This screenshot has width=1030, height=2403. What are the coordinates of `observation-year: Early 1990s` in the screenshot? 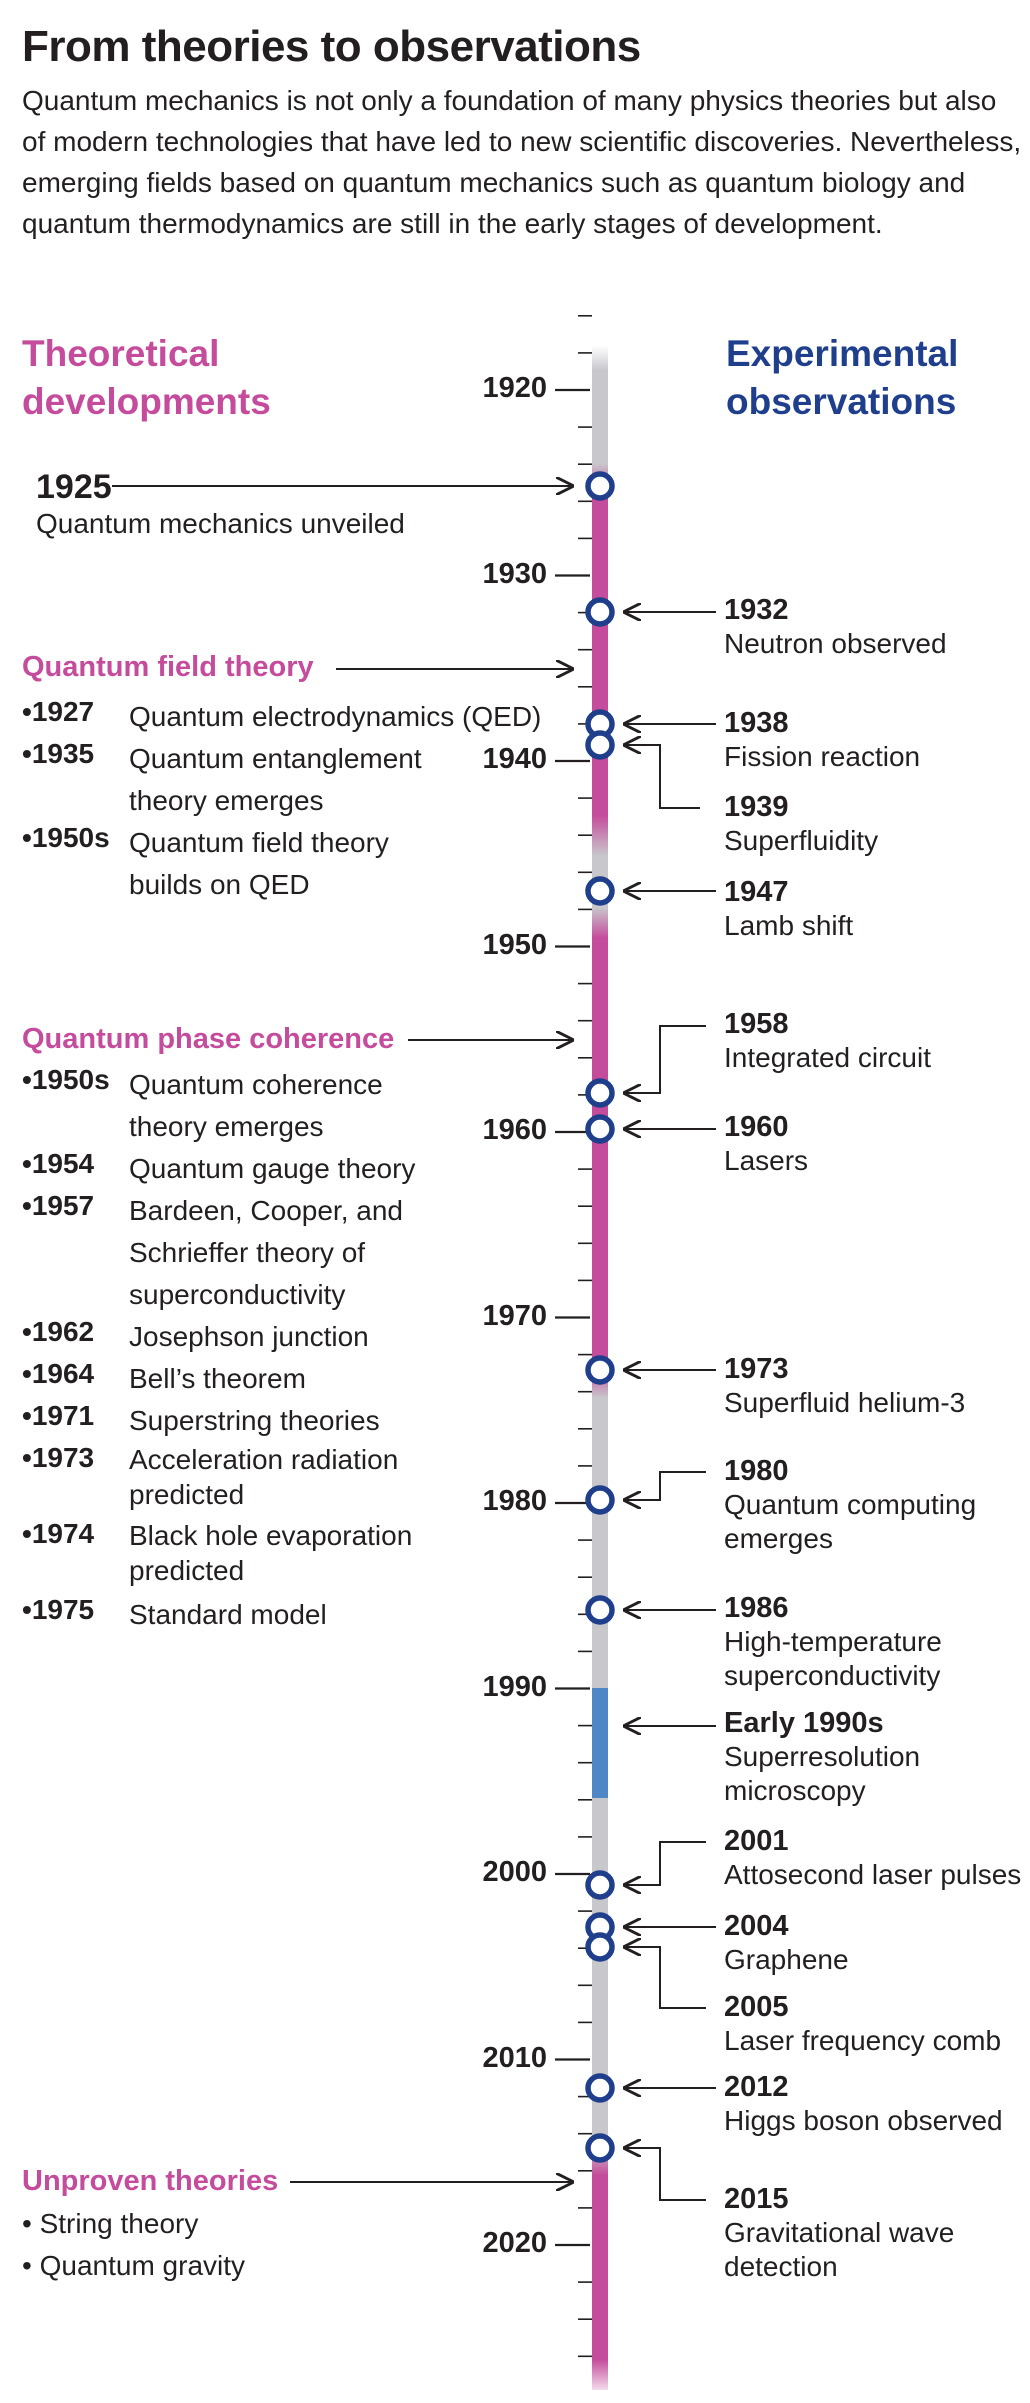 It's located at (804, 1723).